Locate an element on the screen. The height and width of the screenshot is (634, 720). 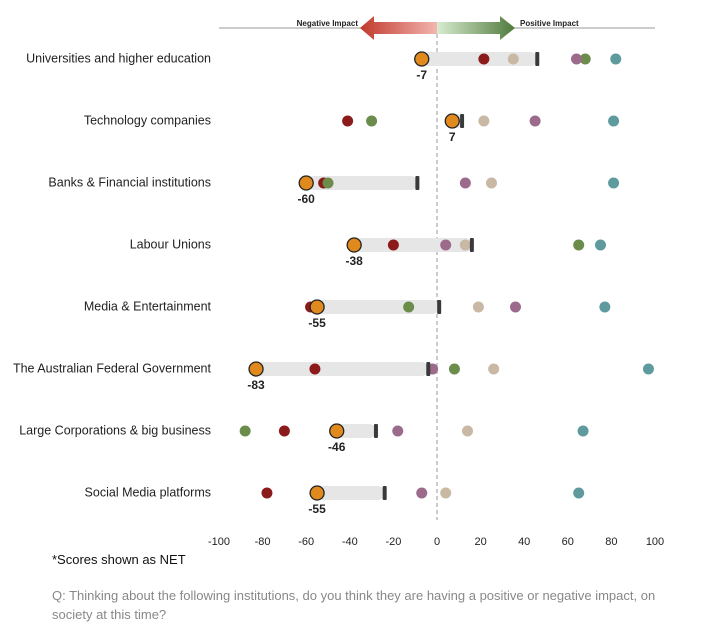
net-label: -83 is located at coordinates (256, 385).